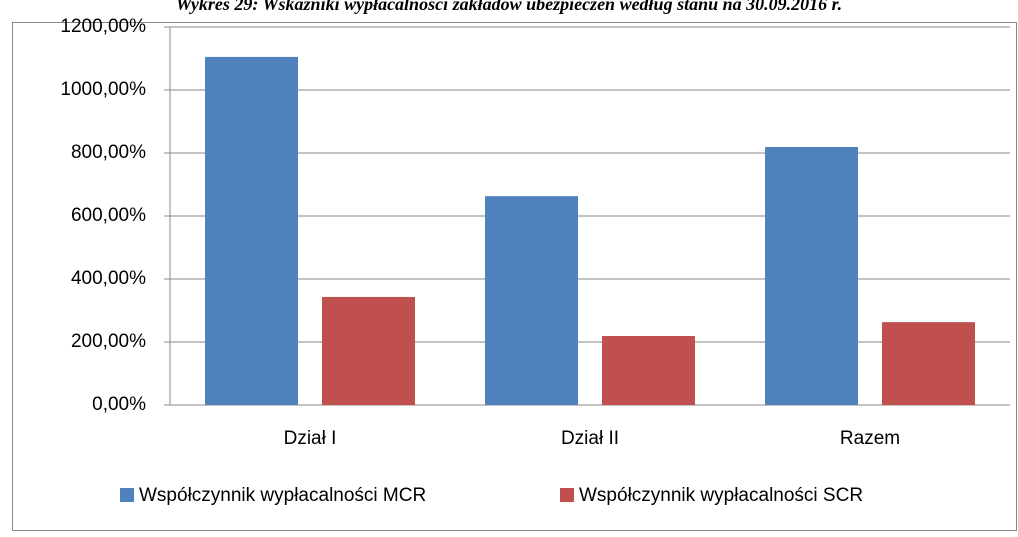  Describe the element at coordinates (103, 26) in the screenshot. I see `y-tick-label: 1200,00%` at that location.